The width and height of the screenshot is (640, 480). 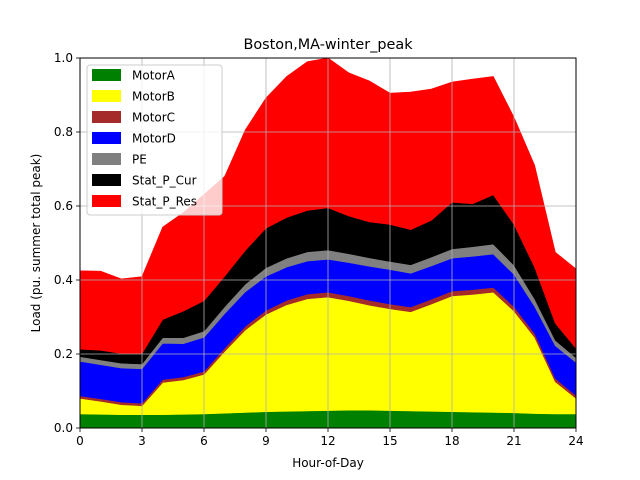 I want to click on legend-label-pe: PE, so click(x=139, y=160).